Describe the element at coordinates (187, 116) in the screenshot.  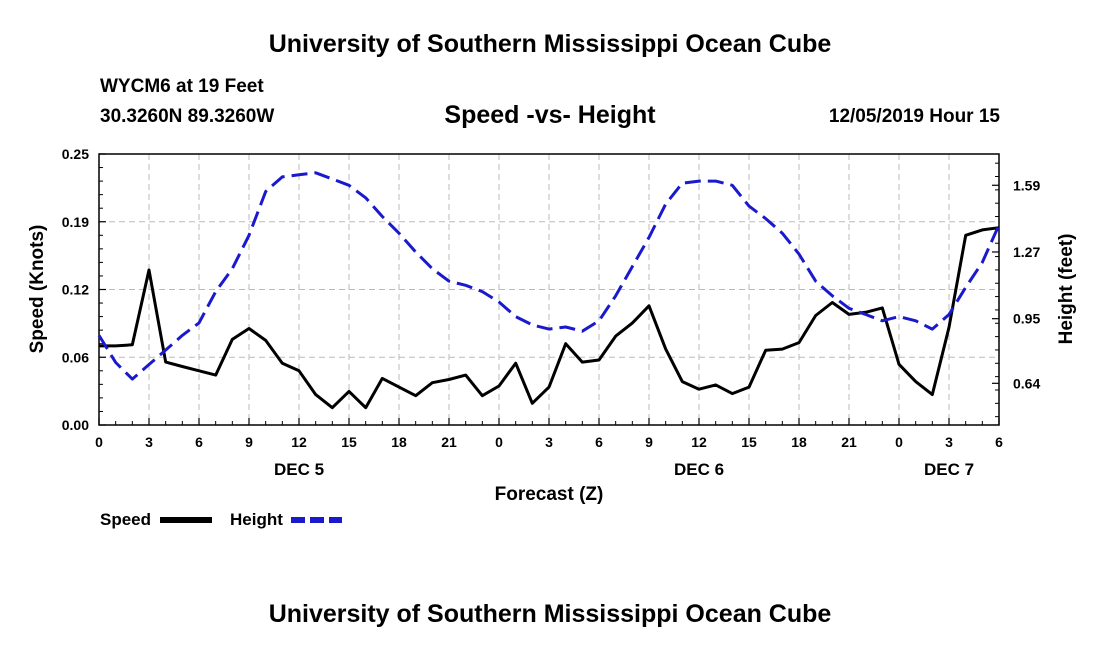
I see `station-coordinates: 30.3260N 89.3260W` at that location.